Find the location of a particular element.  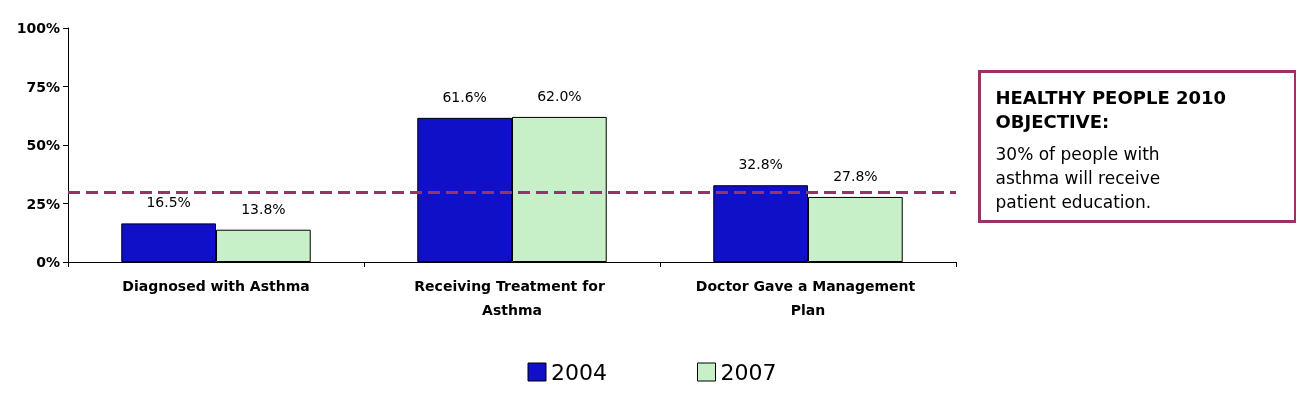

y-tick-label: 0% is located at coordinates (48, 262).